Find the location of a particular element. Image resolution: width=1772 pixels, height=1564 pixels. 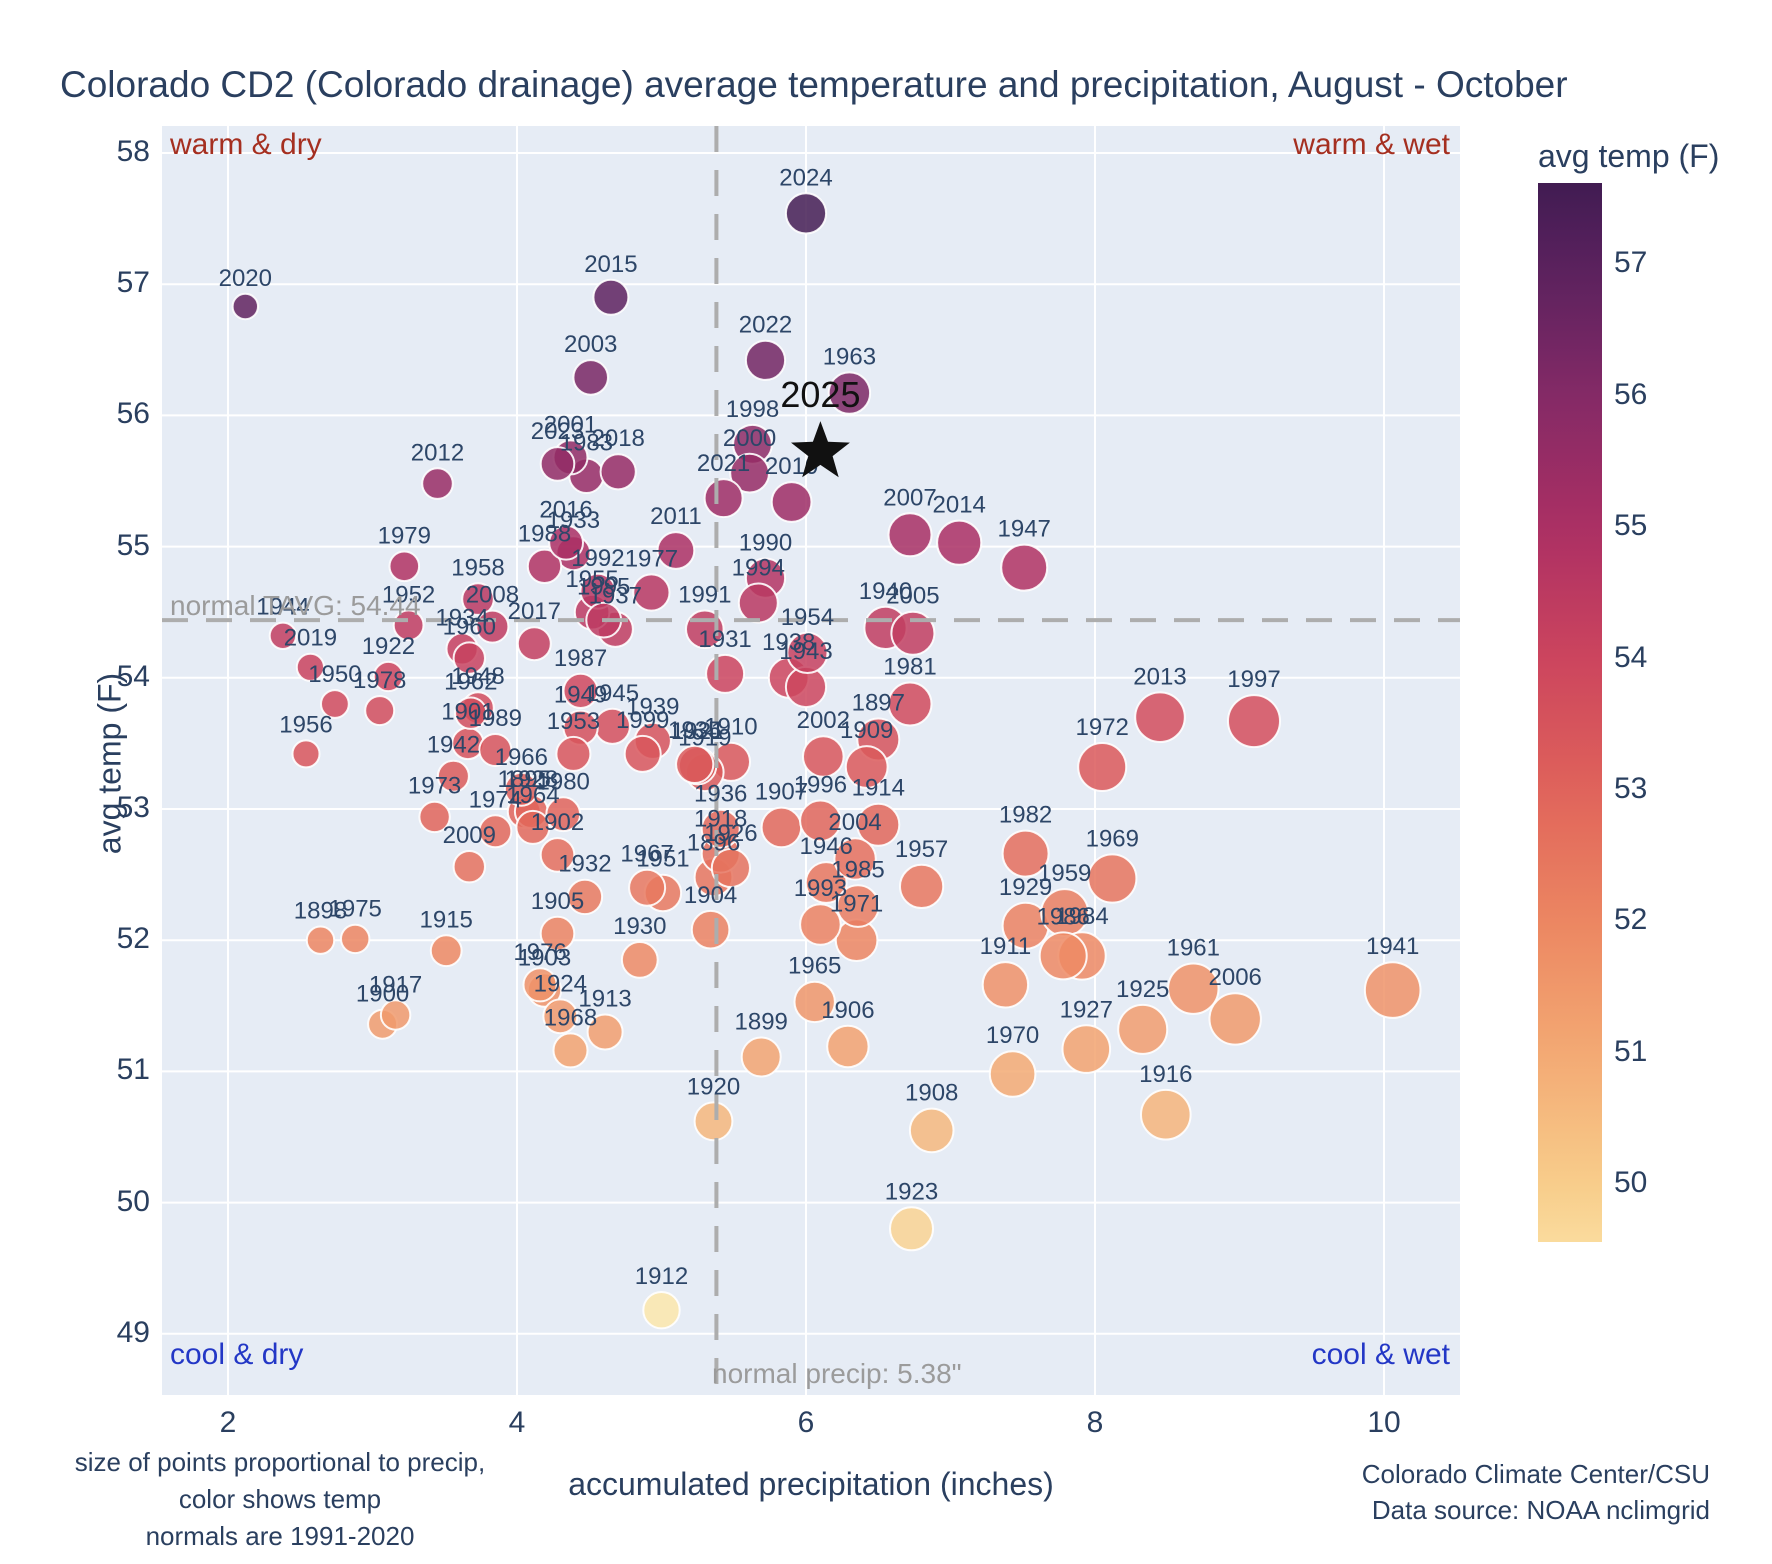

data-point-1942 is located at coordinates (453, 776).